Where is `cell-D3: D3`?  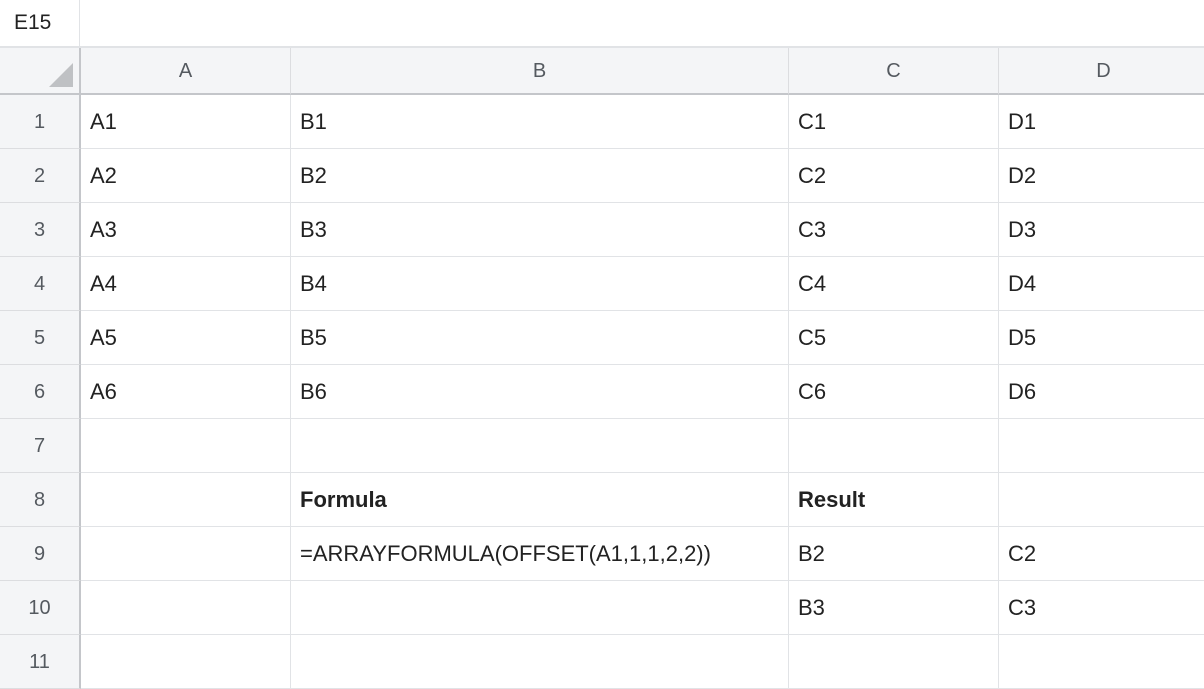 cell-D3: D3 is located at coordinates (1101, 230).